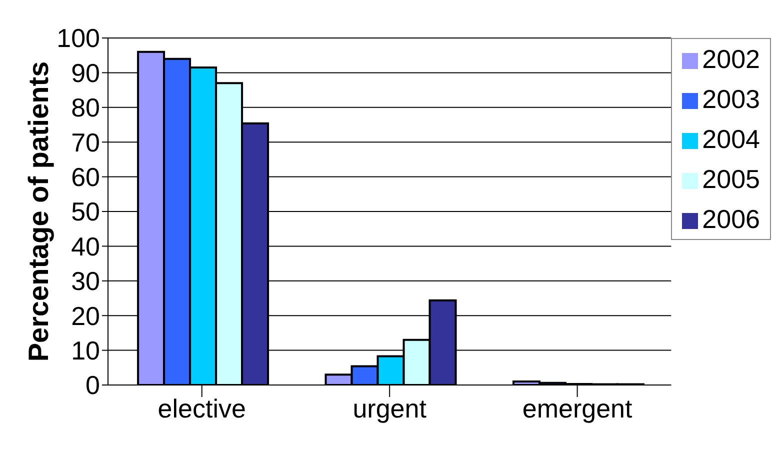 The height and width of the screenshot is (463, 783). I want to click on y-tick-label: 10, so click(85, 351).